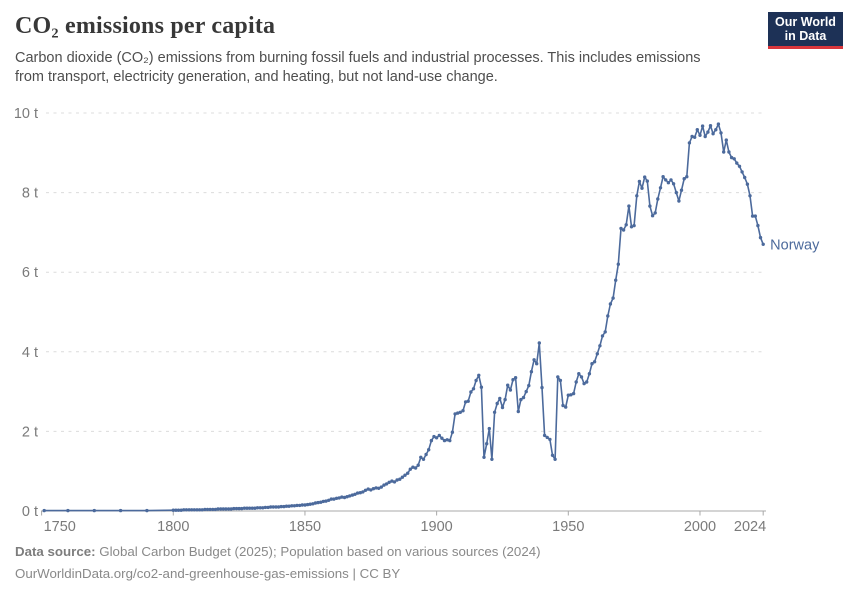 The height and width of the screenshot is (600, 850). Describe the element at coordinates (436, 527) in the screenshot. I see `x-tick-label: 1900` at that location.